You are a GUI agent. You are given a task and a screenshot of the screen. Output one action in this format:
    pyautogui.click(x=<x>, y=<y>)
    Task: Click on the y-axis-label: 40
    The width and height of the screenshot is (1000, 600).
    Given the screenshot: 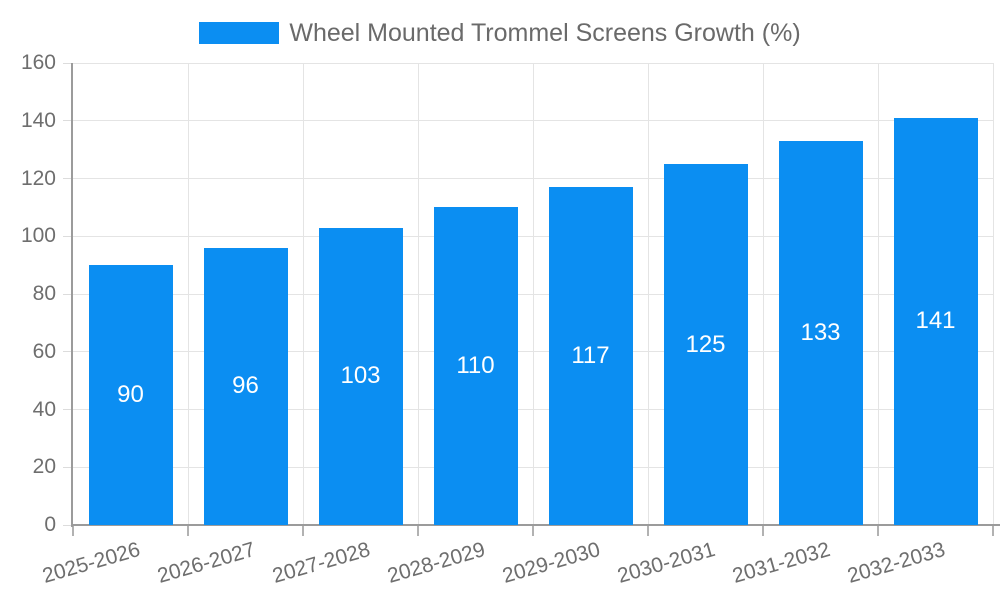 What is the action you would take?
    pyautogui.click(x=44, y=409)
    